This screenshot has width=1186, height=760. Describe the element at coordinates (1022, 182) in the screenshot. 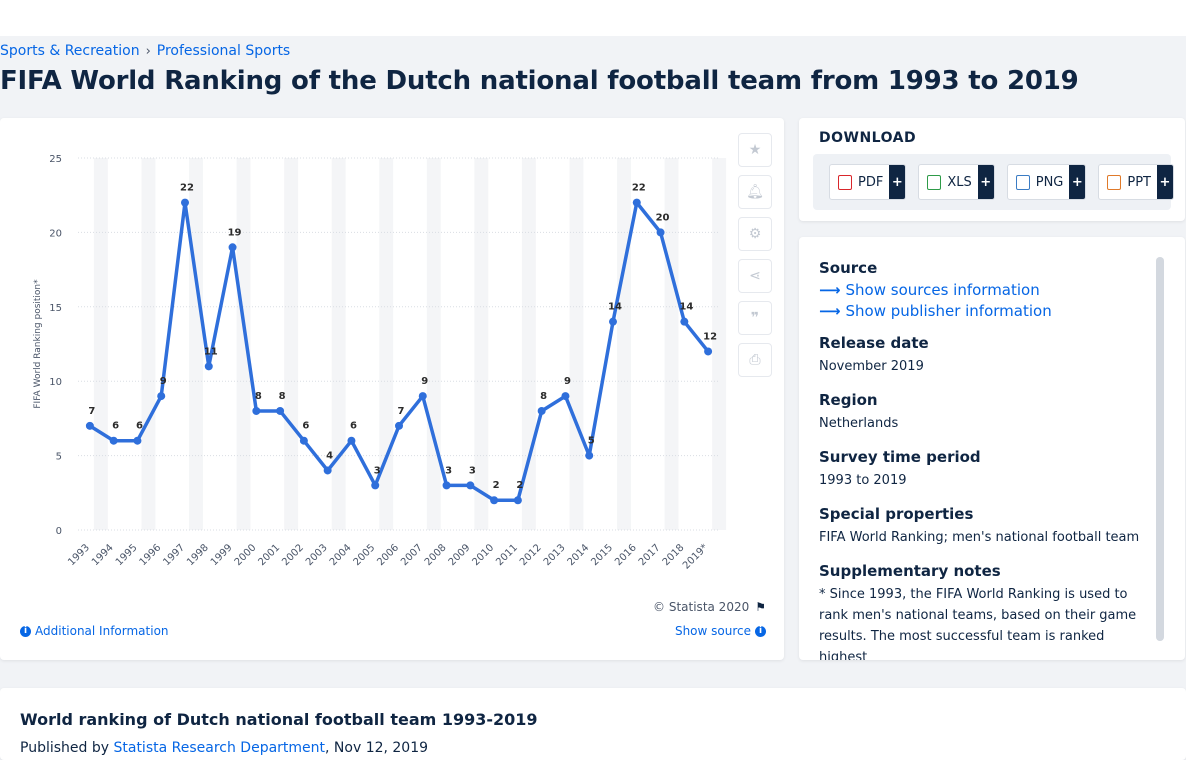

I see `png-file-icon` at that location.